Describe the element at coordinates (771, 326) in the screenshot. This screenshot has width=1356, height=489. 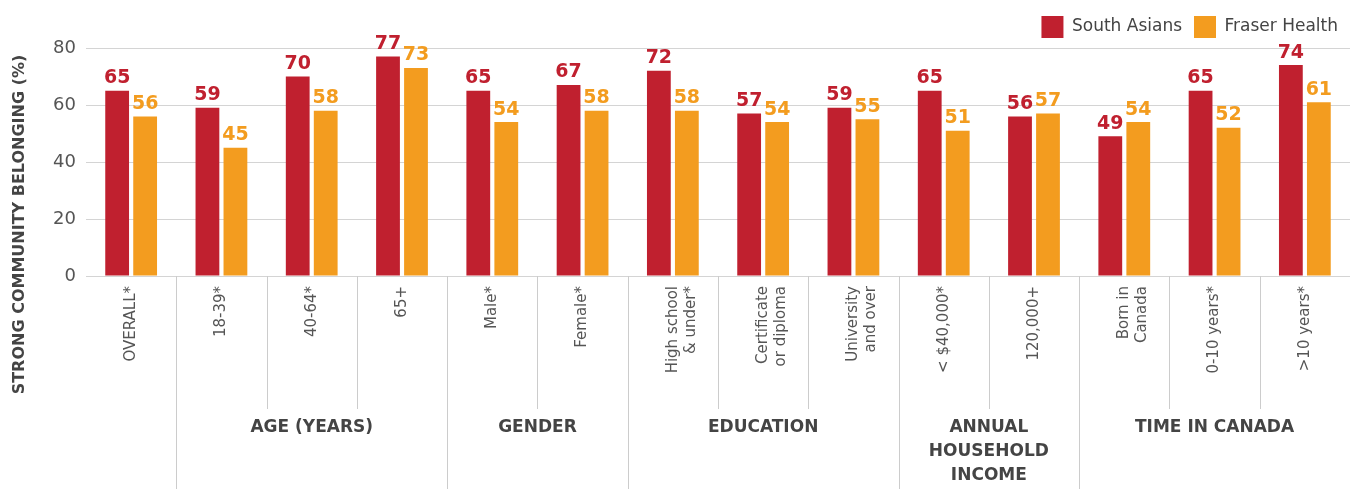
I see `x-tick-label: Certificate or diploma` at that location.